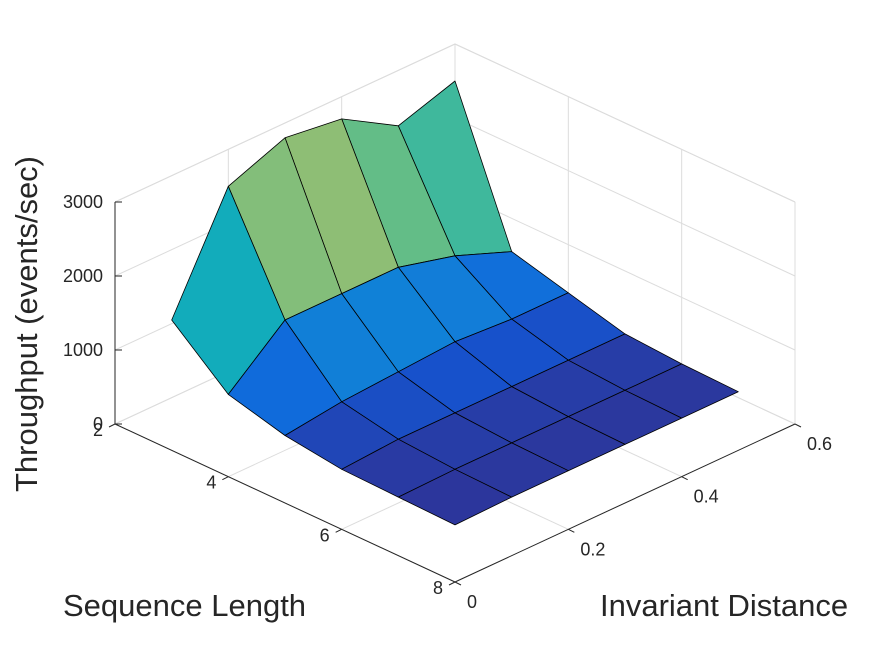 The image size is (875, 656). Describe the element at coordinates (592, 549) in the screenshot. I see `y-tick-label: 0.2` at that location.